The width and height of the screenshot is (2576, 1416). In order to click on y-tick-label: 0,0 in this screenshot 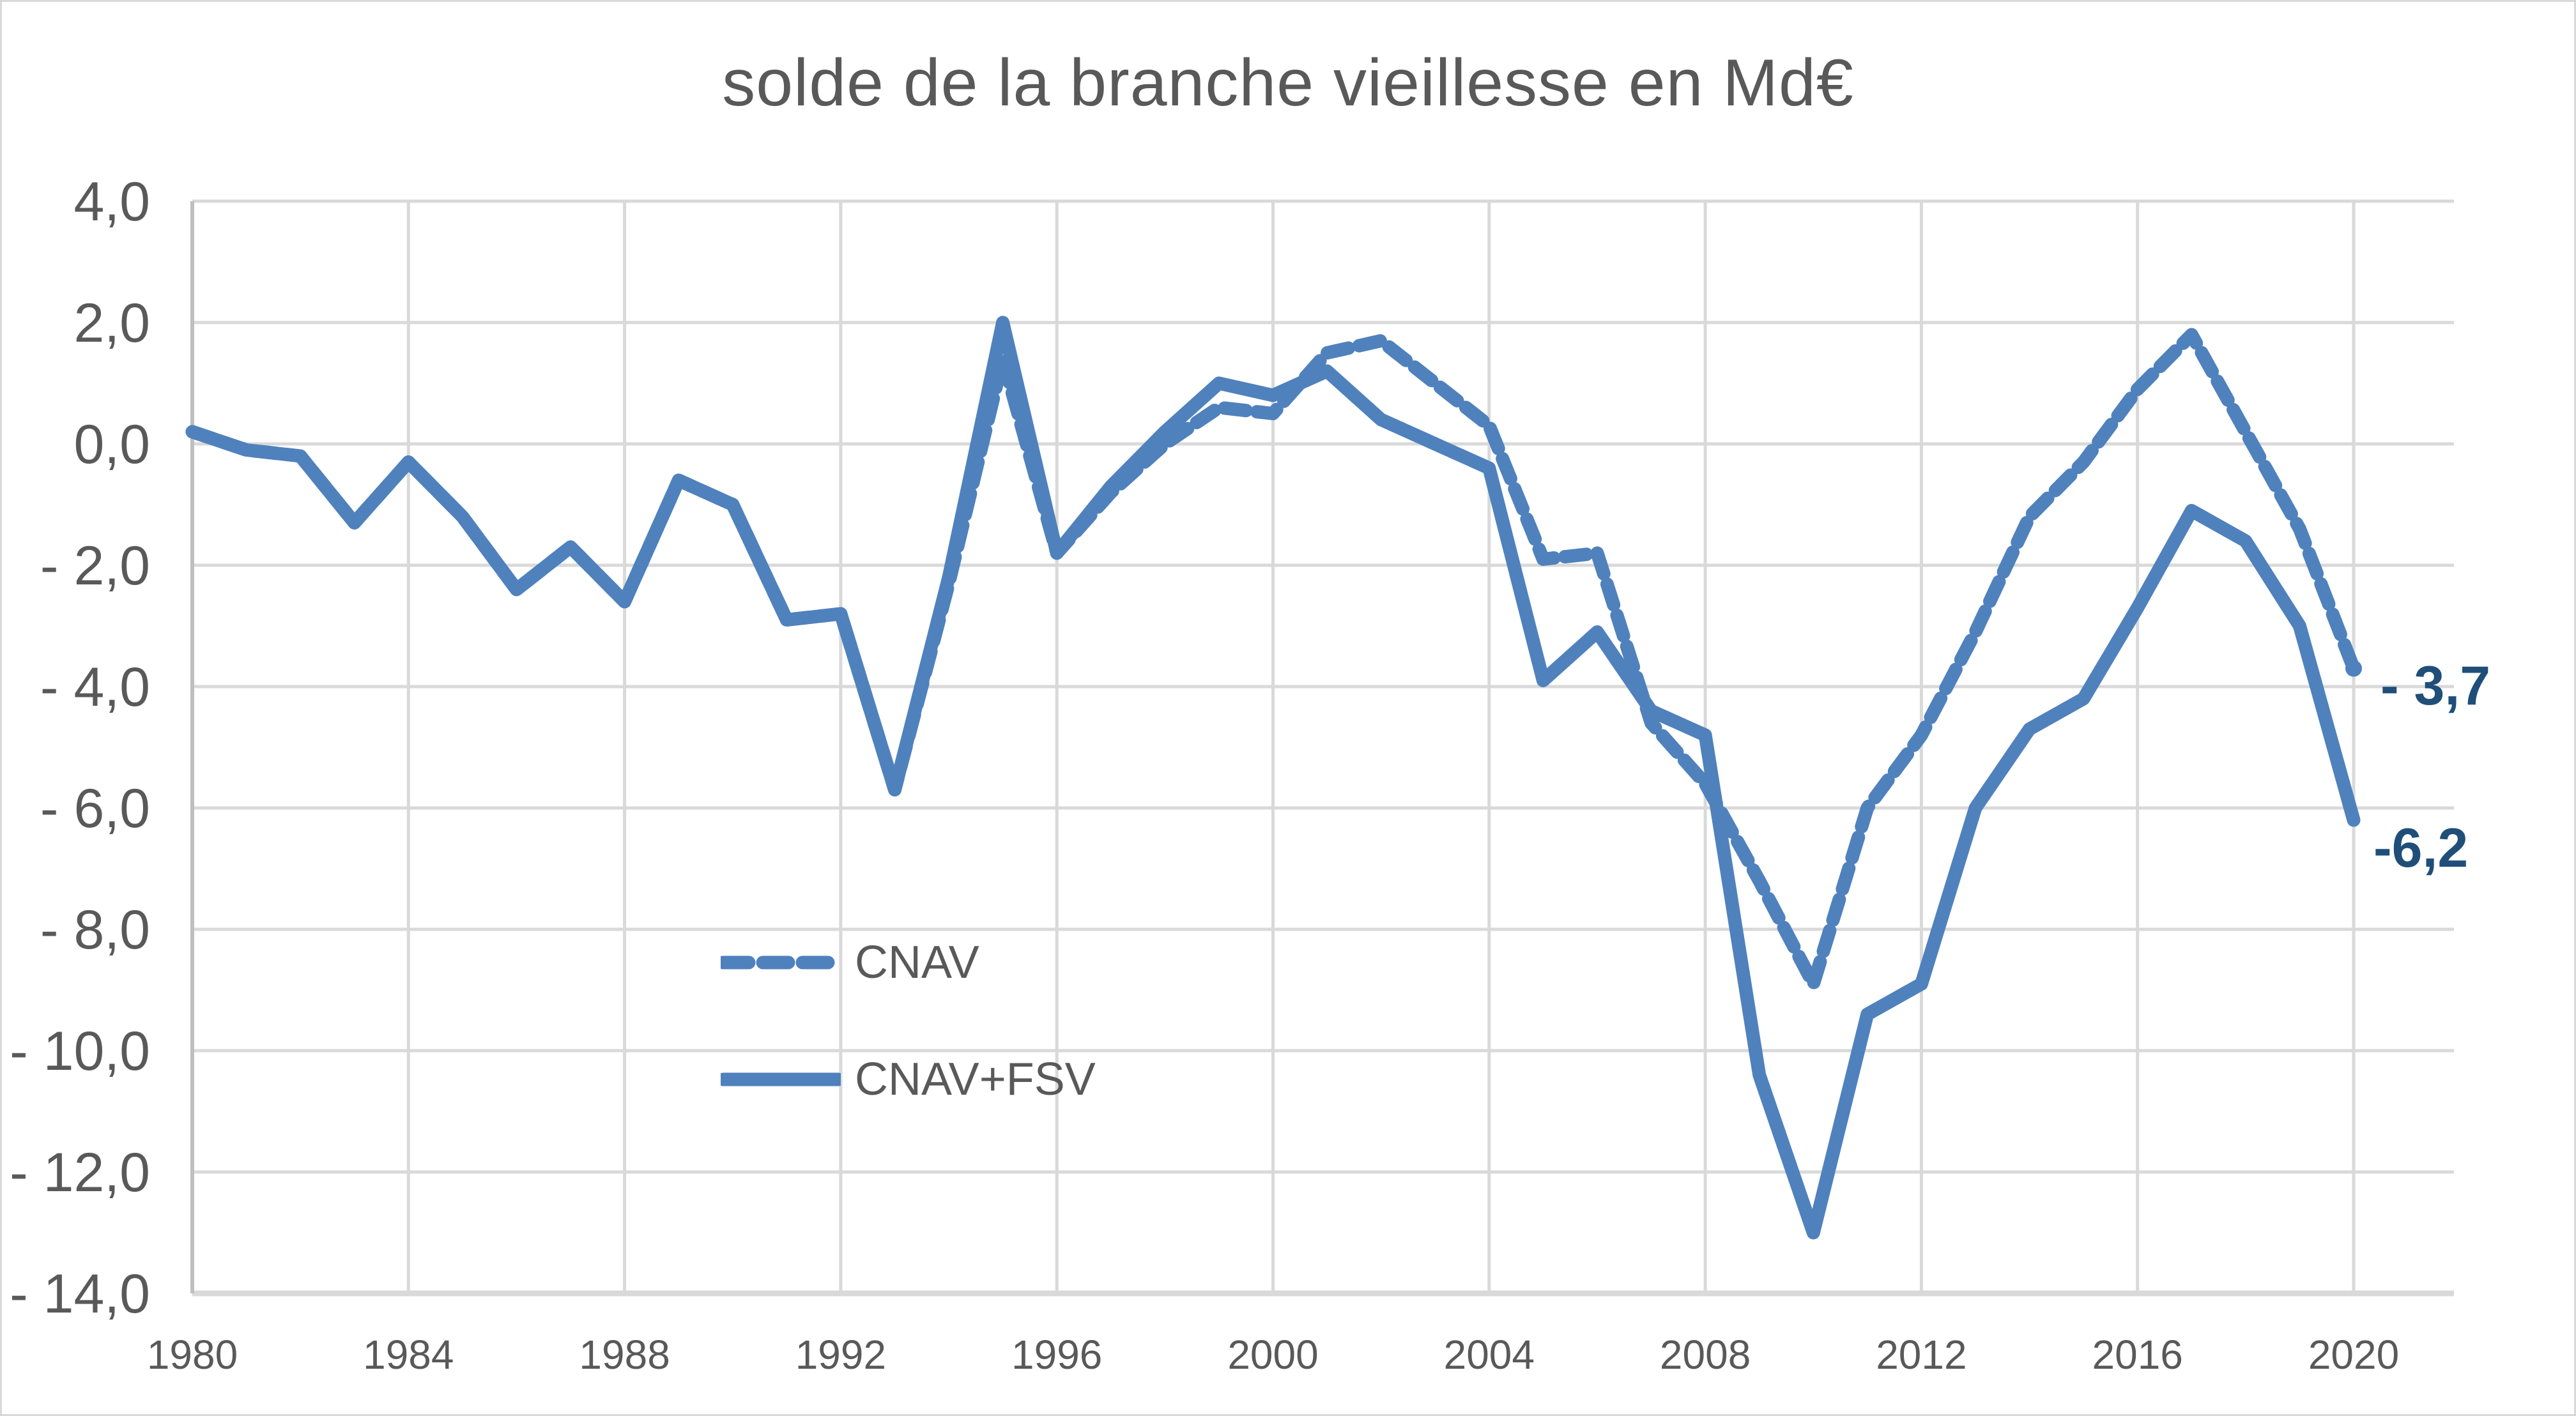, I will do `click(111, 444)`.